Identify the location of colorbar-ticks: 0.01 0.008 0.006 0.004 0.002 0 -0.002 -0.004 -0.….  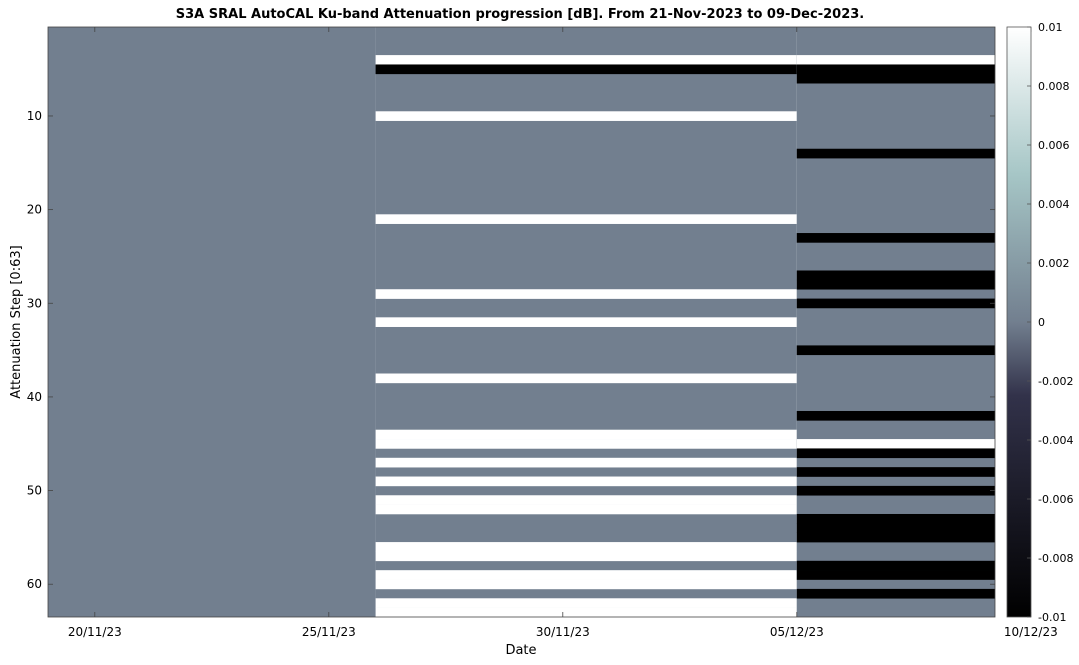
(1050, 322).